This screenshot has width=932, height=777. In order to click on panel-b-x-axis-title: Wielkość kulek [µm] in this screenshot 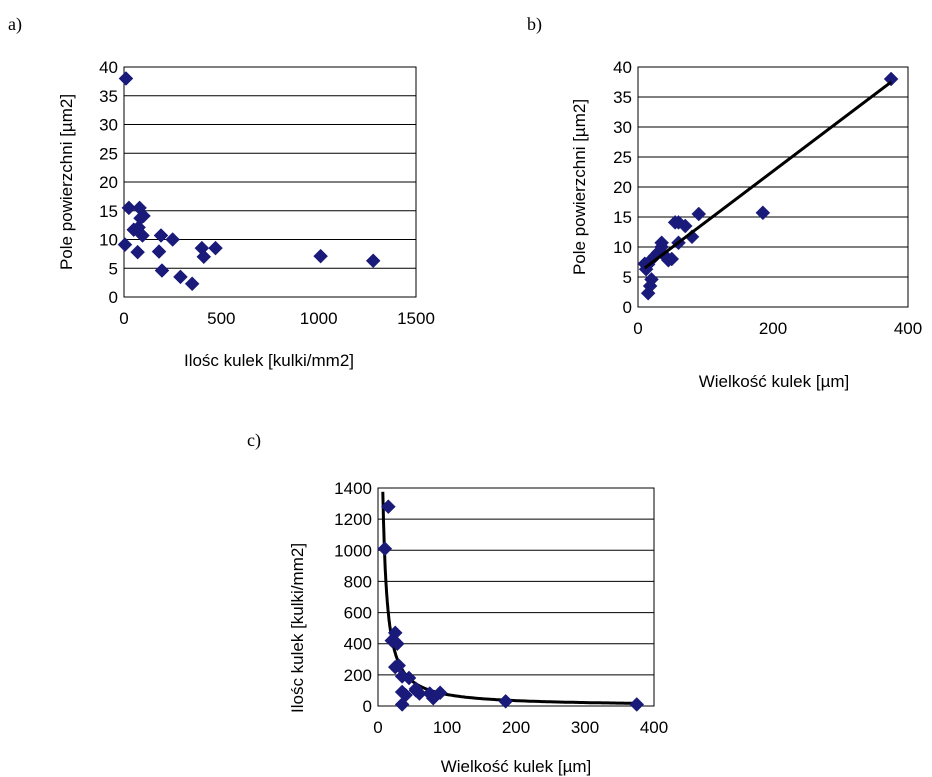, I will do `click(774, 381)`.